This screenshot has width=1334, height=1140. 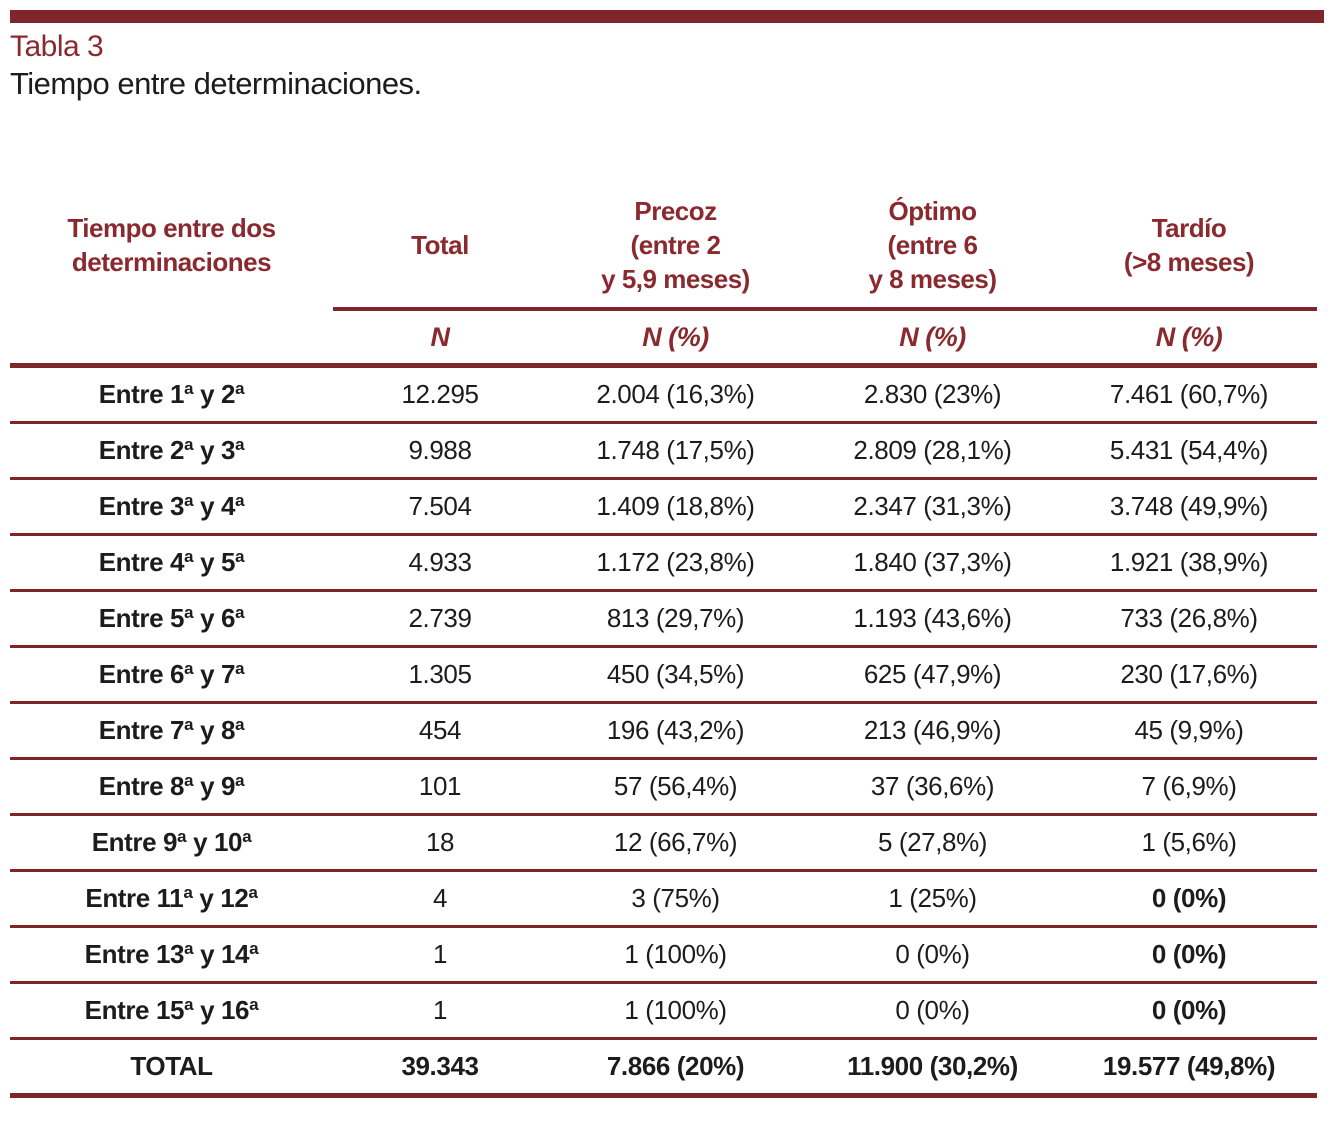 I want to click on row-value: 1 (5,6%), so click(x=1189, y=844).